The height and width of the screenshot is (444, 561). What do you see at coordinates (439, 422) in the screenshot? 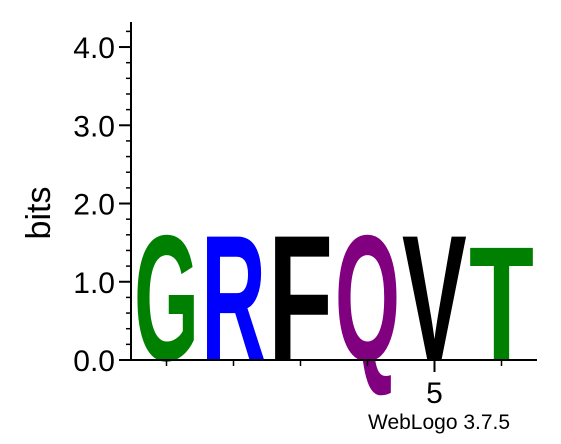
I see `weblogo-credit: WebLogo 3.7.5` at bounding box center [439, 422].